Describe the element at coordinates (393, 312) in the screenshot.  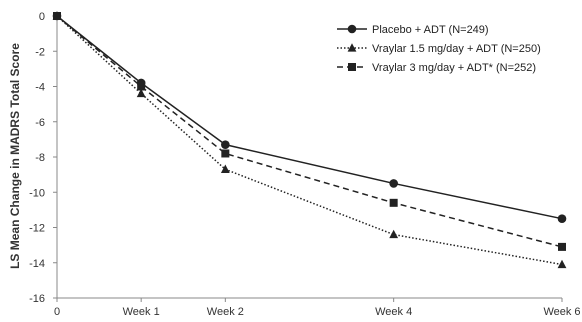
I see `x-tick-label: Week 4` at that location.